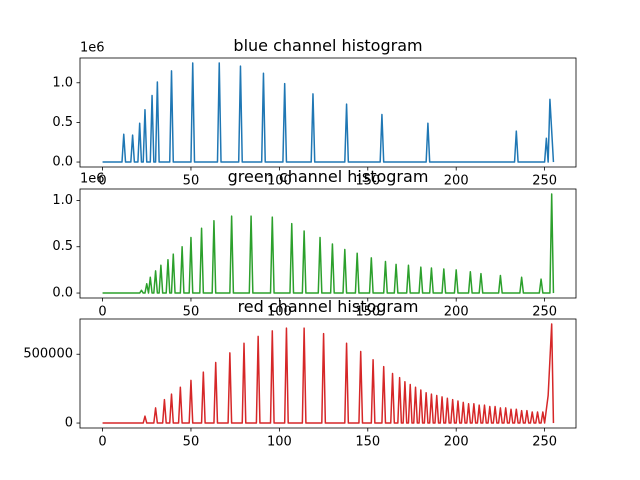  What do you see at coordinates (48, 354) in the screenshot?
I see `y-tick-label: 500000` at bounding box center [48, 354].